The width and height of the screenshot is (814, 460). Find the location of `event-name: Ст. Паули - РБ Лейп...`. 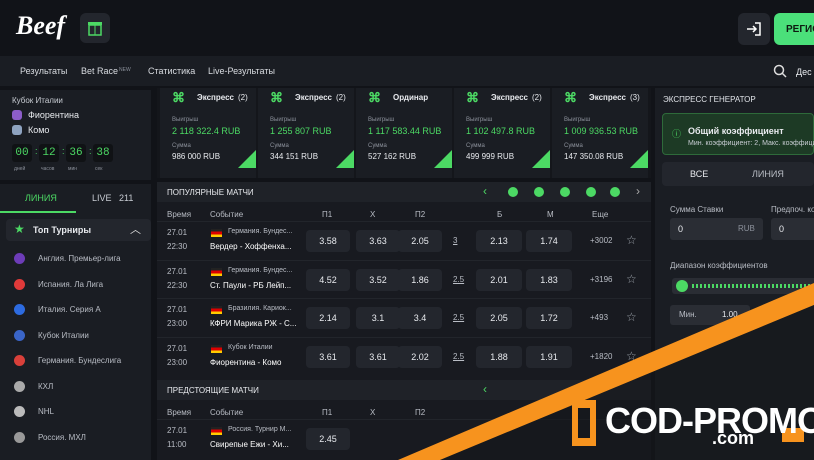

event-name: Ст. Паули - РБ Лейп... is located at coordinates (251, 285).